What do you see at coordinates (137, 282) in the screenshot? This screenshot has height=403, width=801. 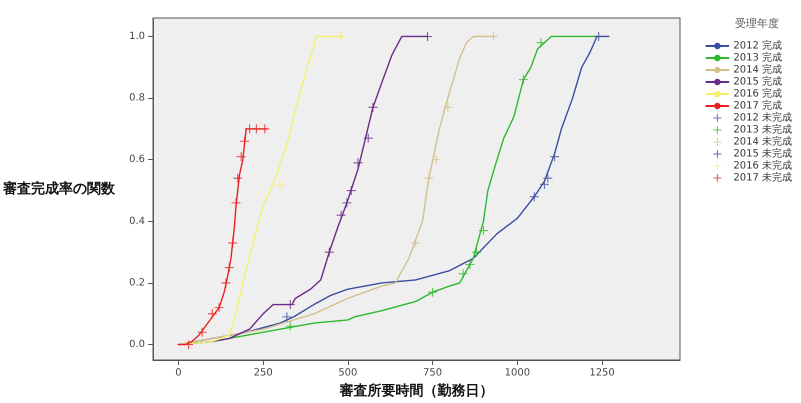 I see `y-tick-label: 0.2` at bounding box center [137, 282].